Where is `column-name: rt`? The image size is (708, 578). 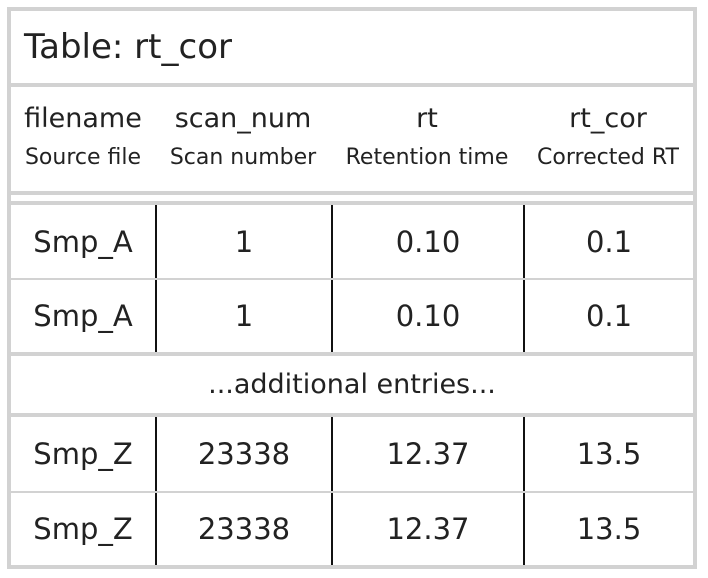
column-name: rt is located at coordinates (427, 118).